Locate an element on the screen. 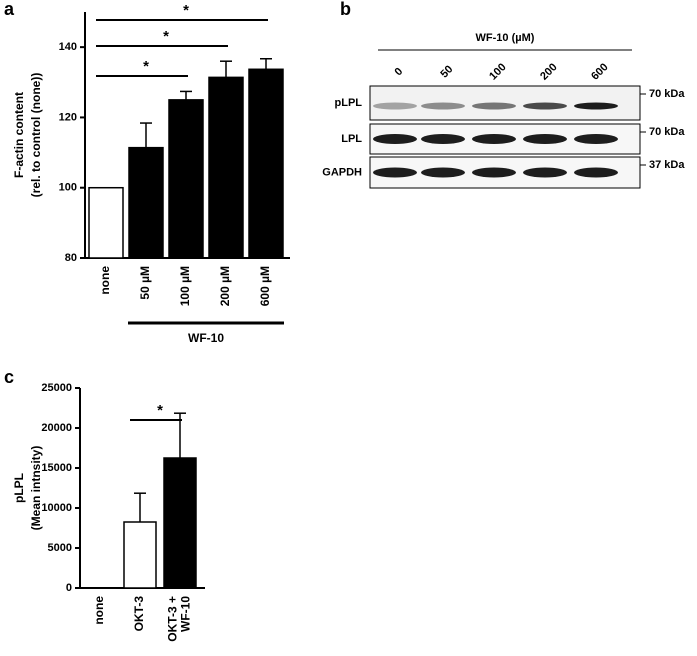 This screenshot has width=697, height=656. y-tick-label: 20000 is located at coordinates (56, 428).